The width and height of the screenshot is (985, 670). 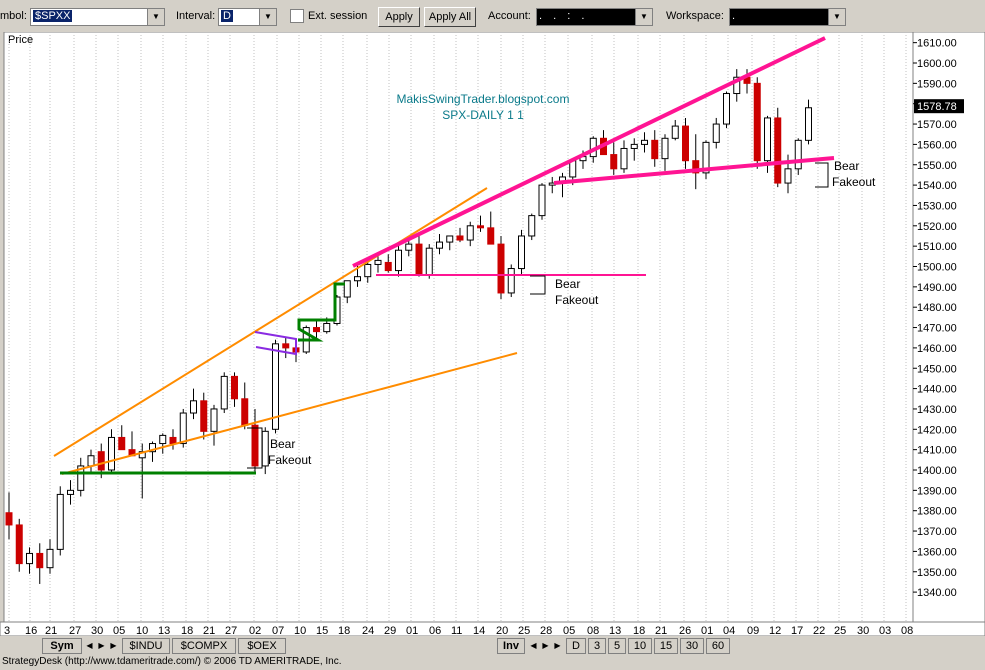 I want to click on y-tick-label: 1550.00, so click(x=937, y=166).